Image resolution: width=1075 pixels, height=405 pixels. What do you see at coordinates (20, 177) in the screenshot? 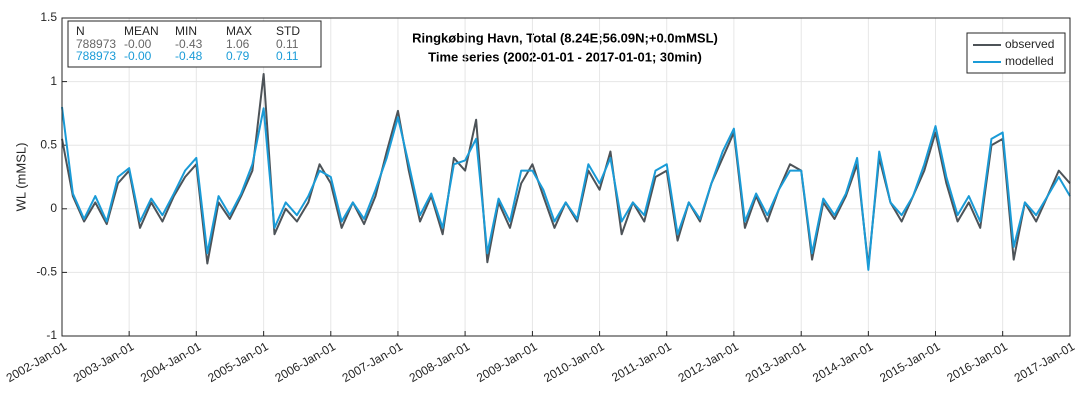
I see `y-axis-label: WL (mMSL)` at bounding box center [20, 177].